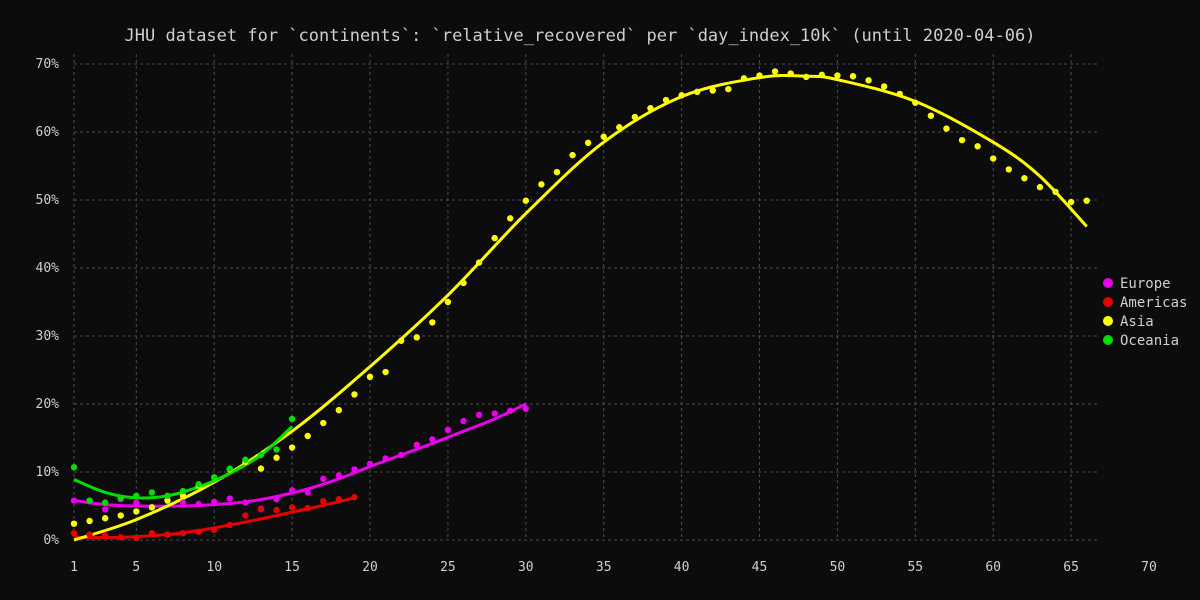 The image size is (1200, 600). I want to click on legend-marker-americas, so click(1108, 302).